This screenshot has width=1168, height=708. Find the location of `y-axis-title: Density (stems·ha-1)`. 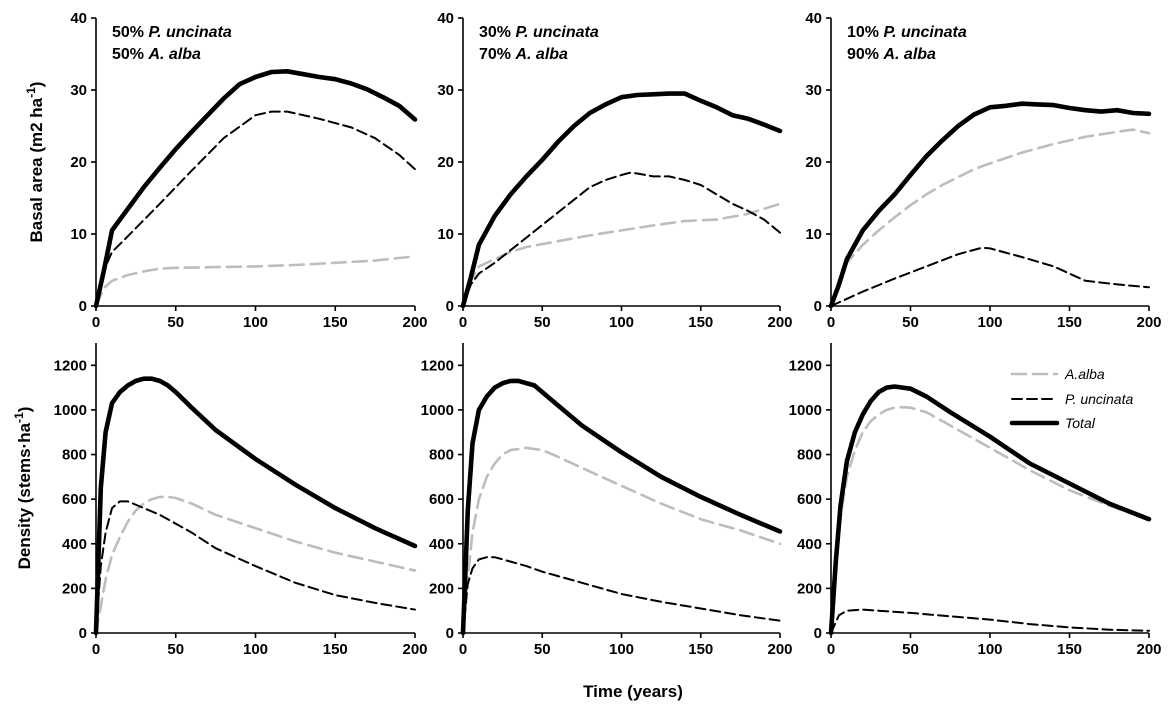

y-axis-title: Density (stems·ha-1) is located at coordinates (23, 488).